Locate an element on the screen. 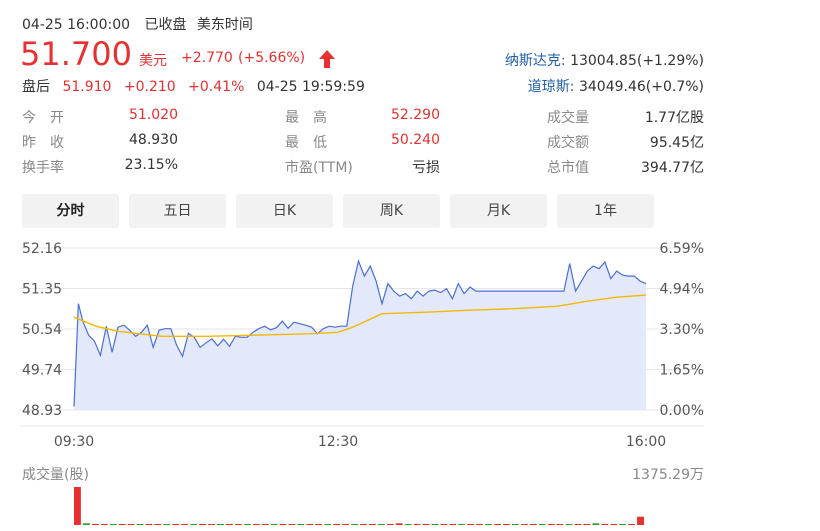 This screenshot has width=820, height=531. dow-label: 道琼斯: is located at coordinates (551, 87).